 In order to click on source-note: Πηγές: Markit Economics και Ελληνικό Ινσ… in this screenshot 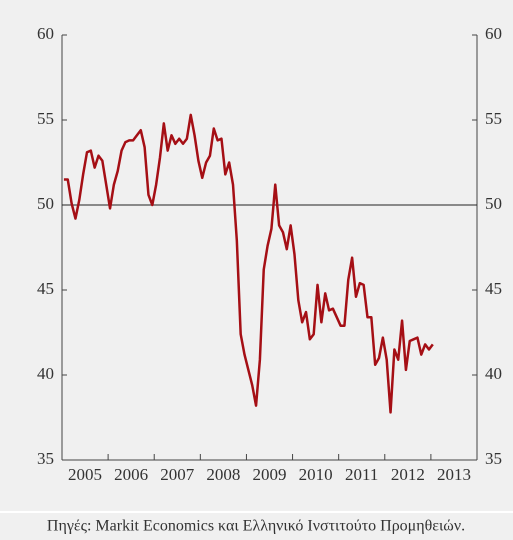, I will do `click(256, 526)`.